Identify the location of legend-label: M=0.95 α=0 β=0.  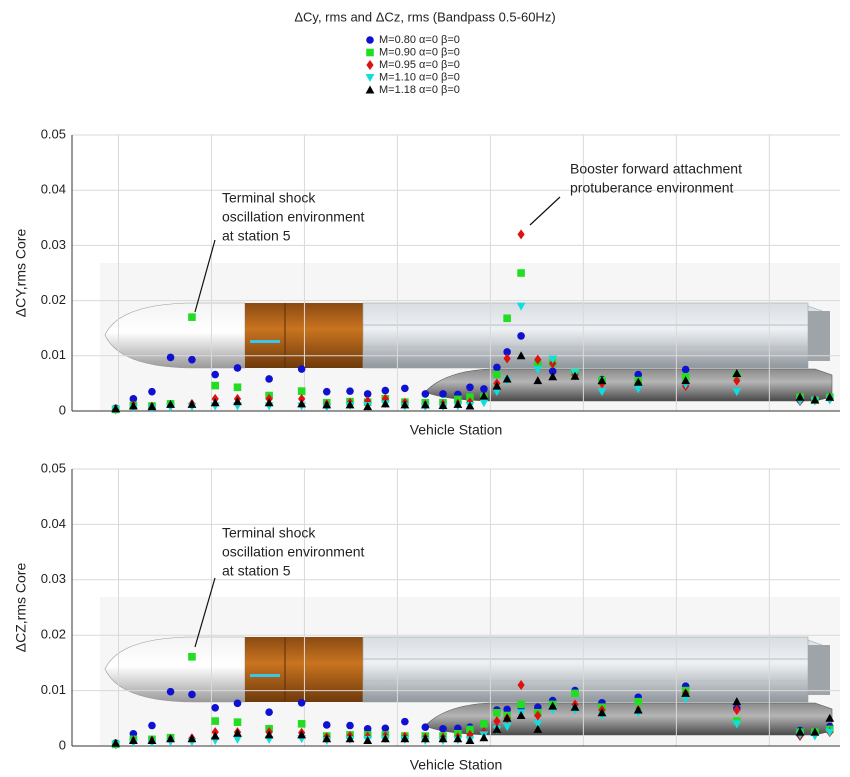
(419, 65).